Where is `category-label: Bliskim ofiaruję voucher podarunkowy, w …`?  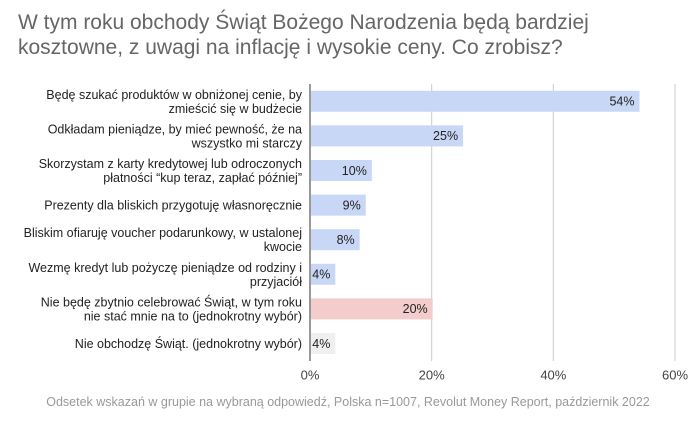 category-label: Bliskim ofiaruję voucher podarunkowy, w … is located at coordinates (163, 240).